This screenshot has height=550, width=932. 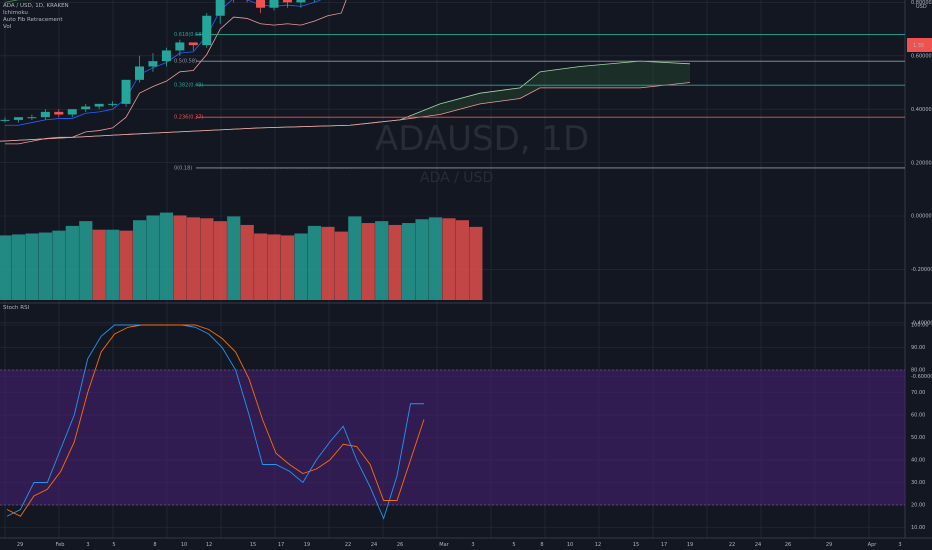 I want to click on fib-level-label: 0.5(0.58), so click(x=185, y=62).